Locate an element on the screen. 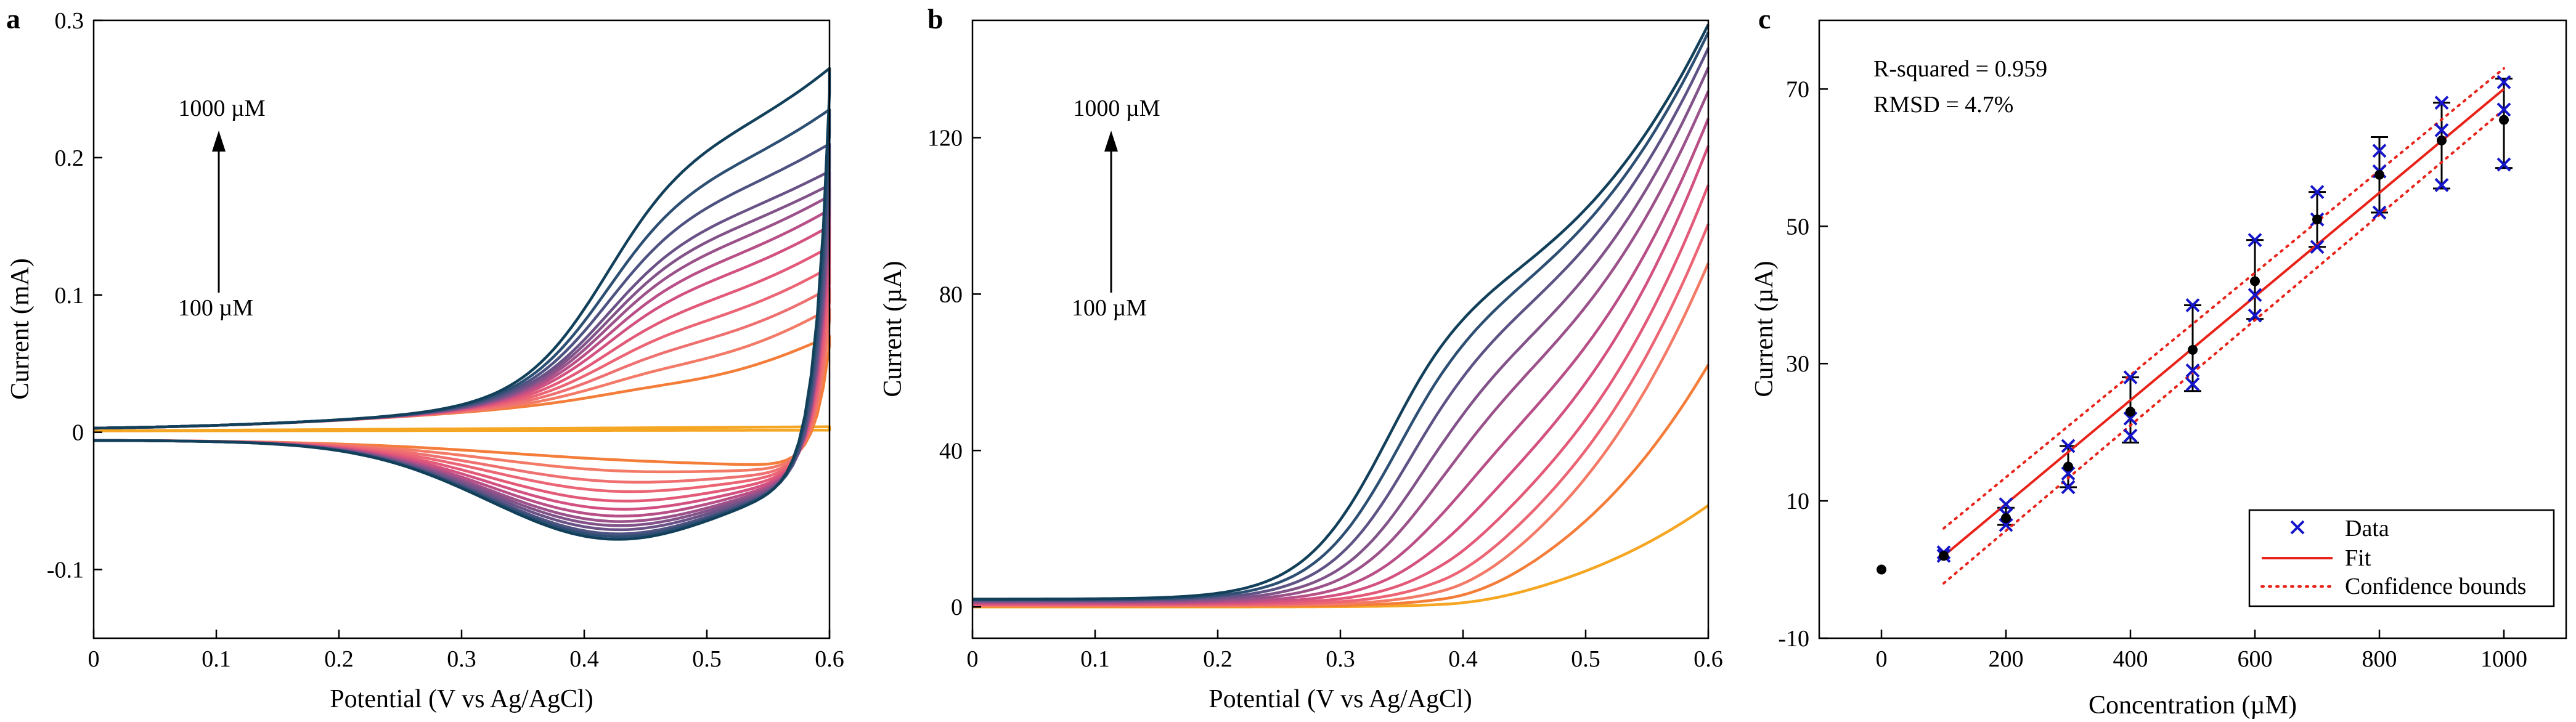 This screenshot has width=2576, height=722. panel-c-xtick-label: 200 is located at coordinates (2007, 659).